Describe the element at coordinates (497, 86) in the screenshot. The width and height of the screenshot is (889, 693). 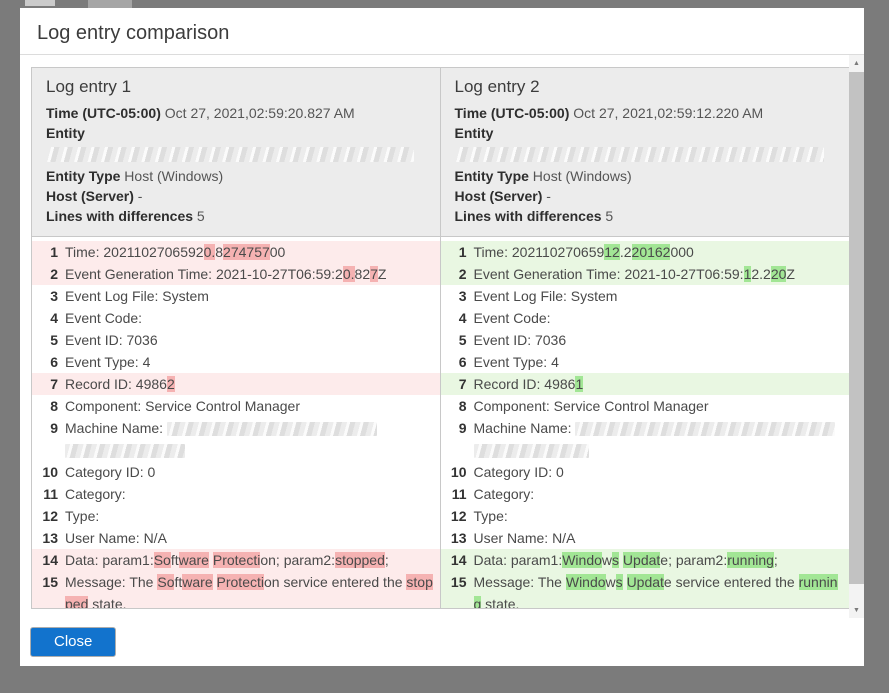
I see `panel-title: Log entry 2` at that location.